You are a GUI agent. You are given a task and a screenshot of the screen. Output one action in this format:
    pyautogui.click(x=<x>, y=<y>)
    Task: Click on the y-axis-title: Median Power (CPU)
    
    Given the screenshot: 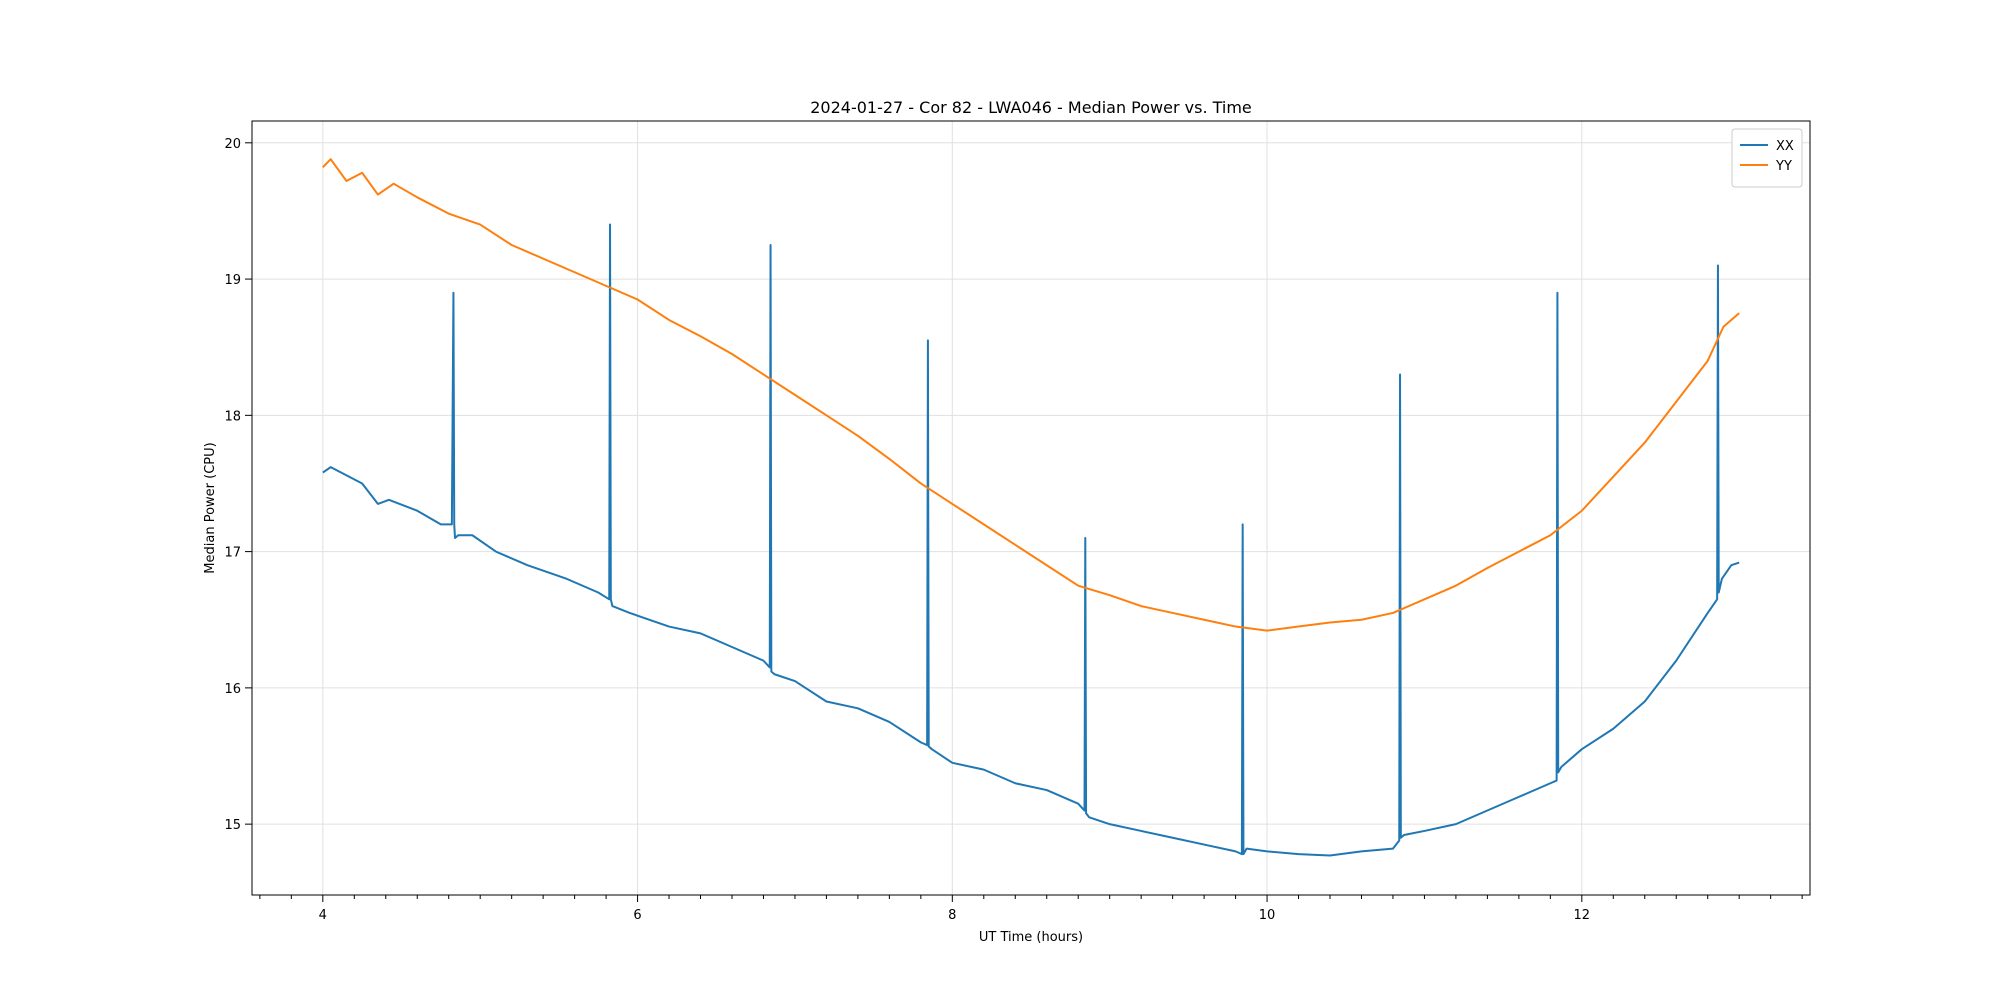 What is the action you would take?
    pyautogui.click(x=210, y=507)
    